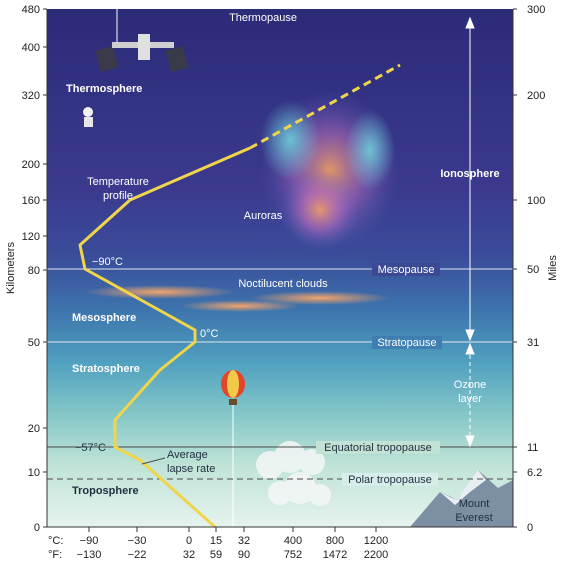 The image size is (567, 568). I want to click on left-tick-marks, so click(45, 268).